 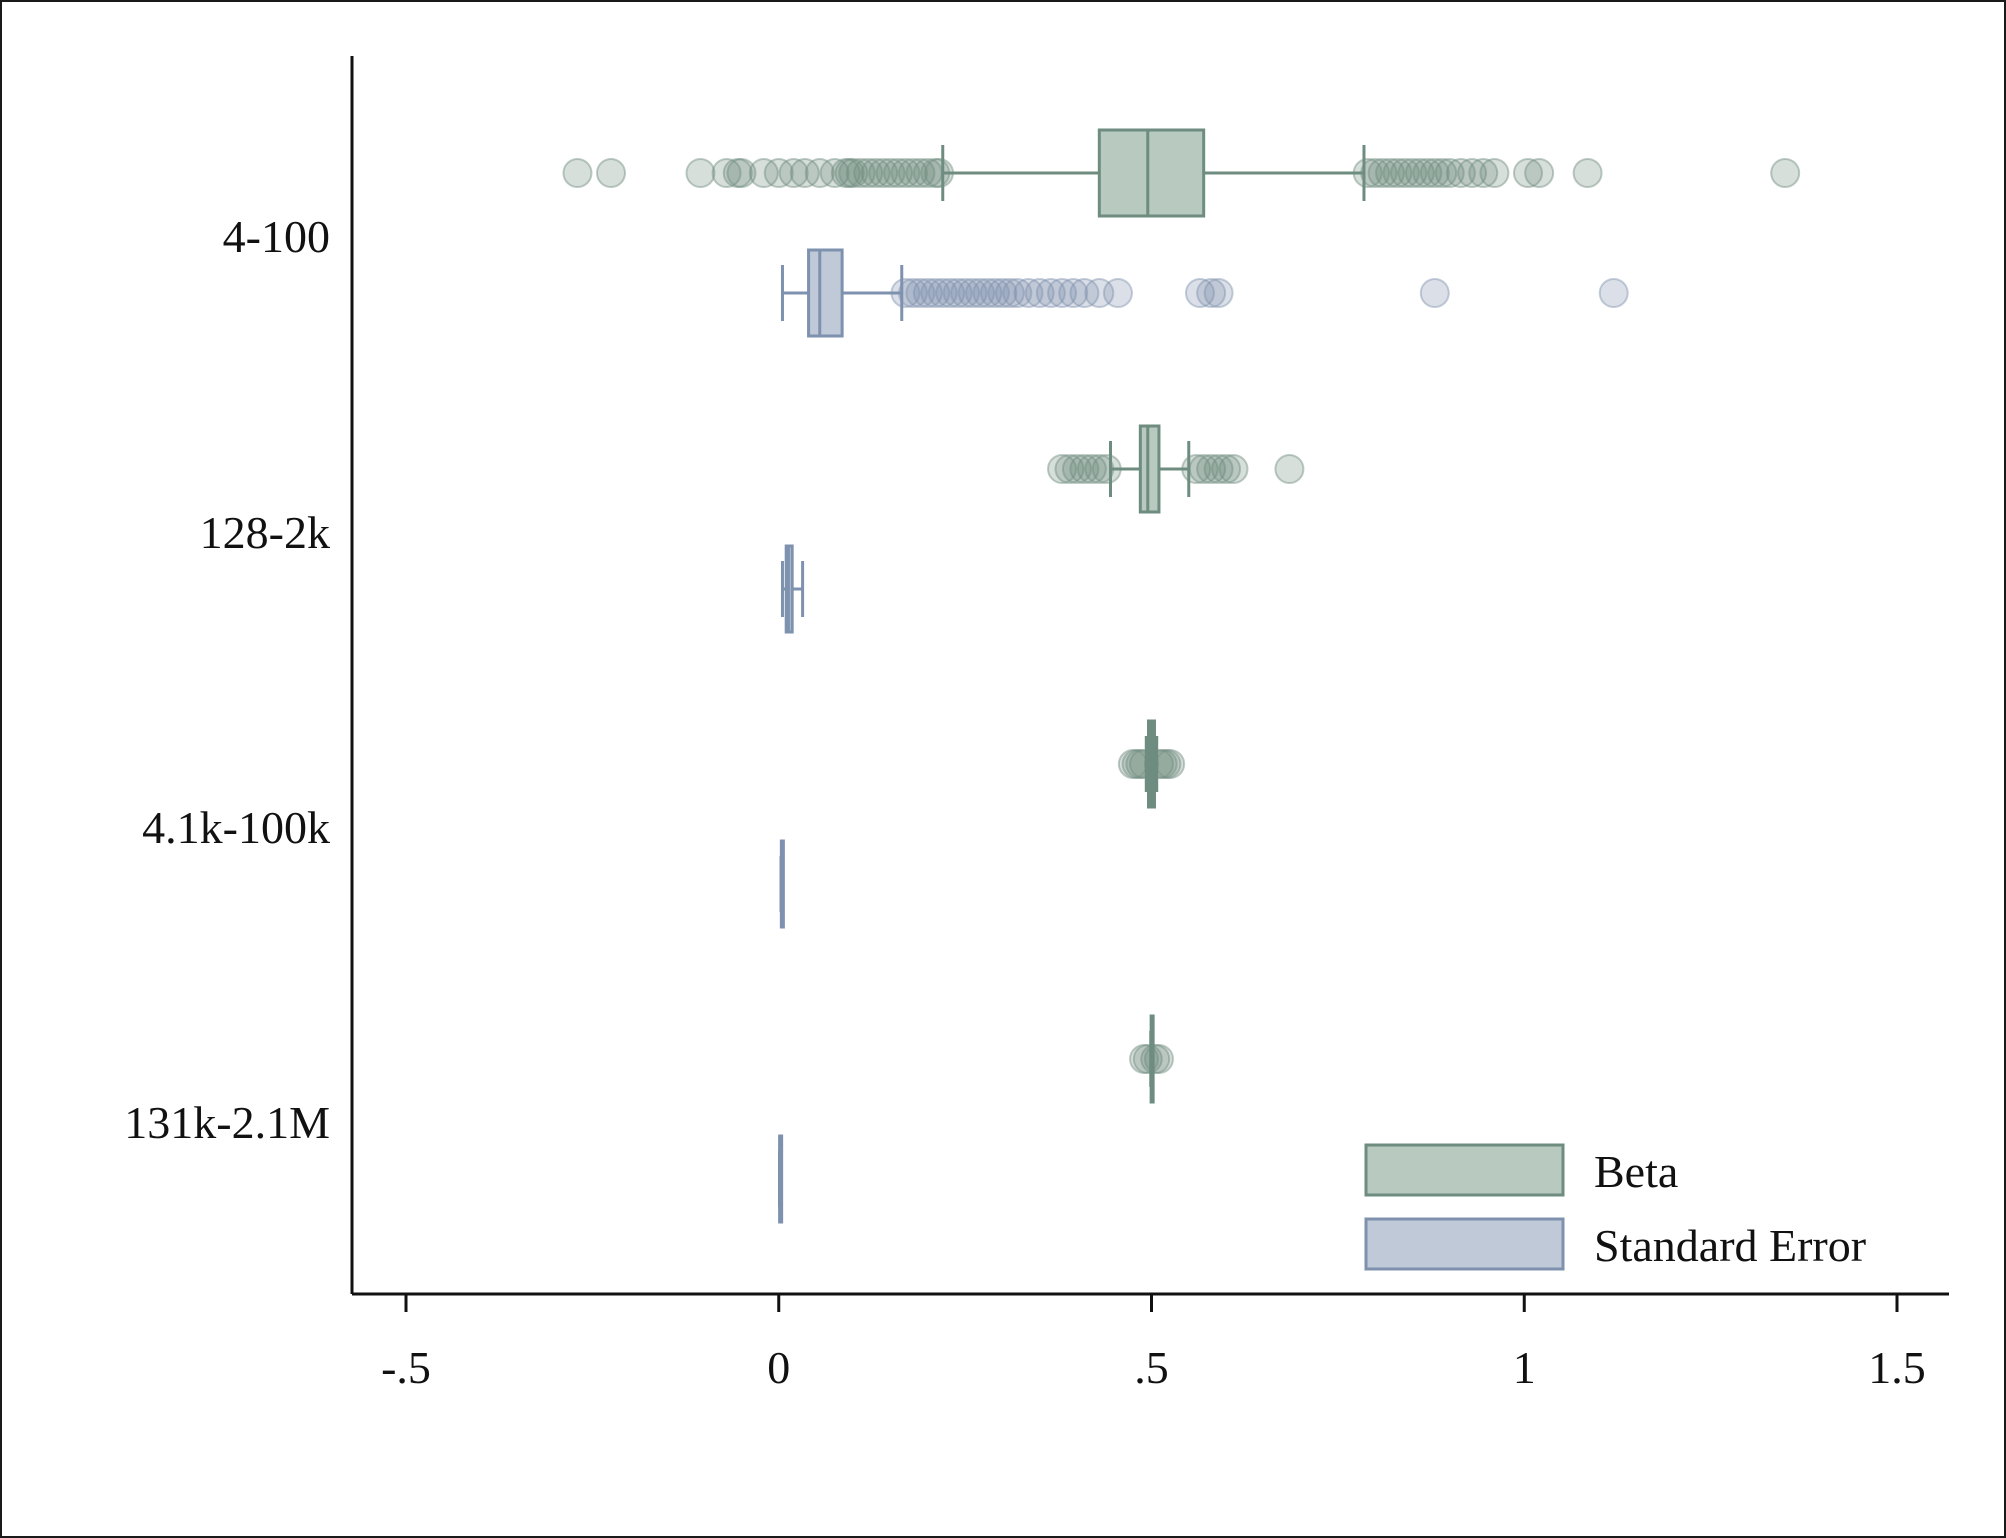 What do you see at coordinates (778, 1367) in the screenshot?
I see `x-tick-label: 0` at bounding box center [778, 1367].